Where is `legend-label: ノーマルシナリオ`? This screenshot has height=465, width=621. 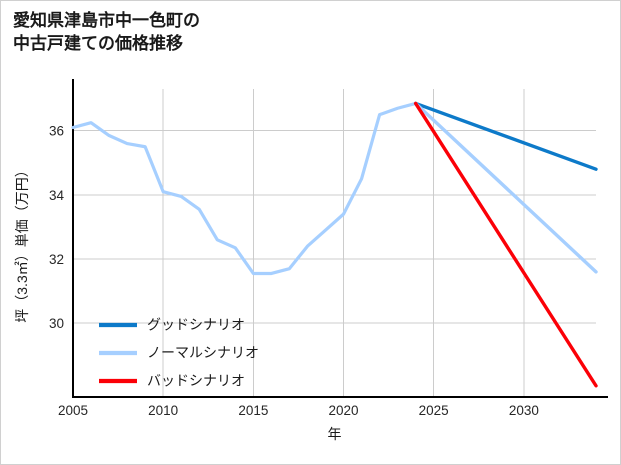
legend-label: ノーマルシナリオ is located at coordinates (203, 353).